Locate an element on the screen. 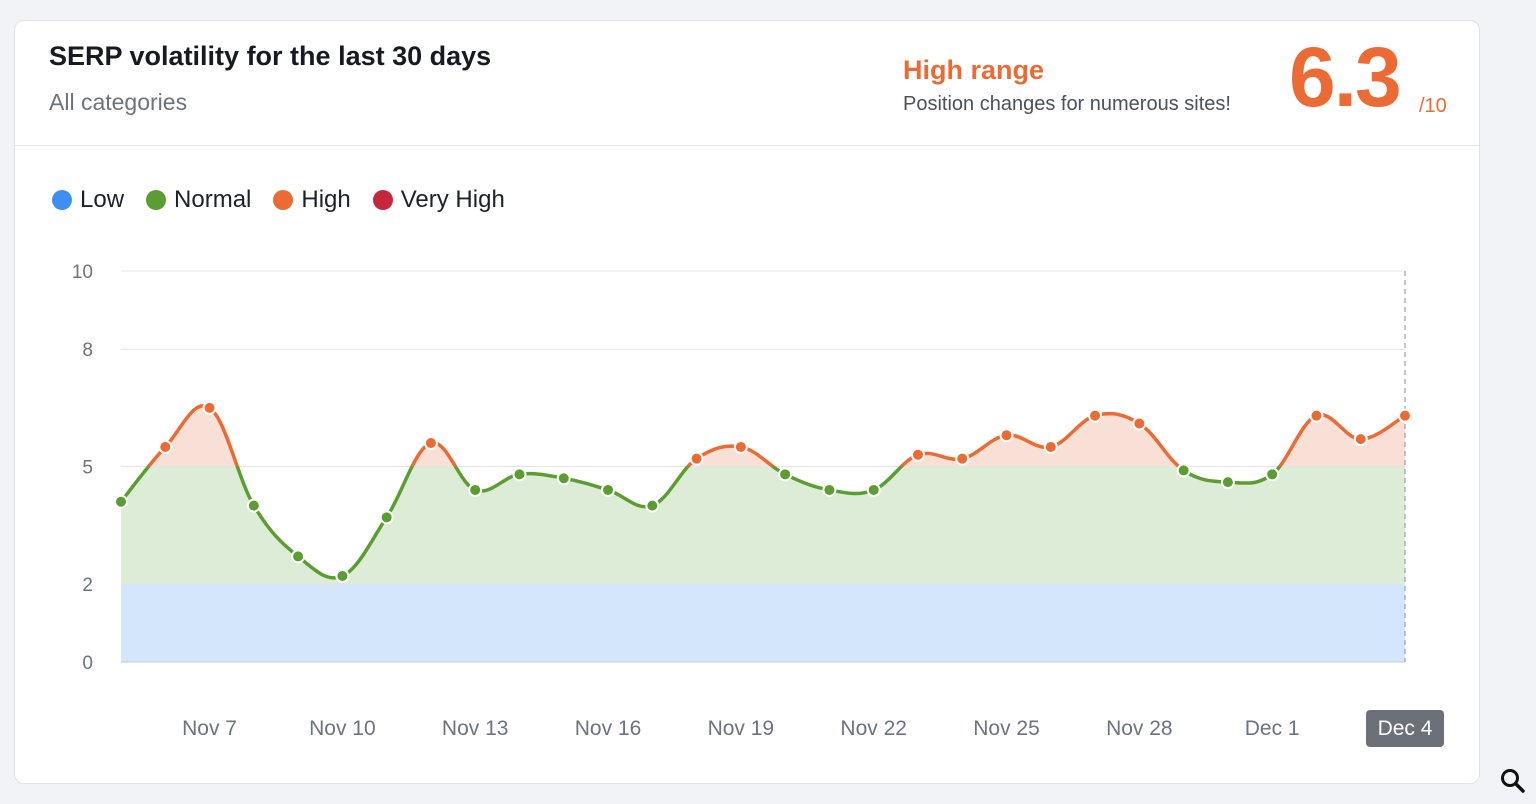 This screenshot has width=1536, height=804. legend-dot-normal is located at coordinates (156, 200).